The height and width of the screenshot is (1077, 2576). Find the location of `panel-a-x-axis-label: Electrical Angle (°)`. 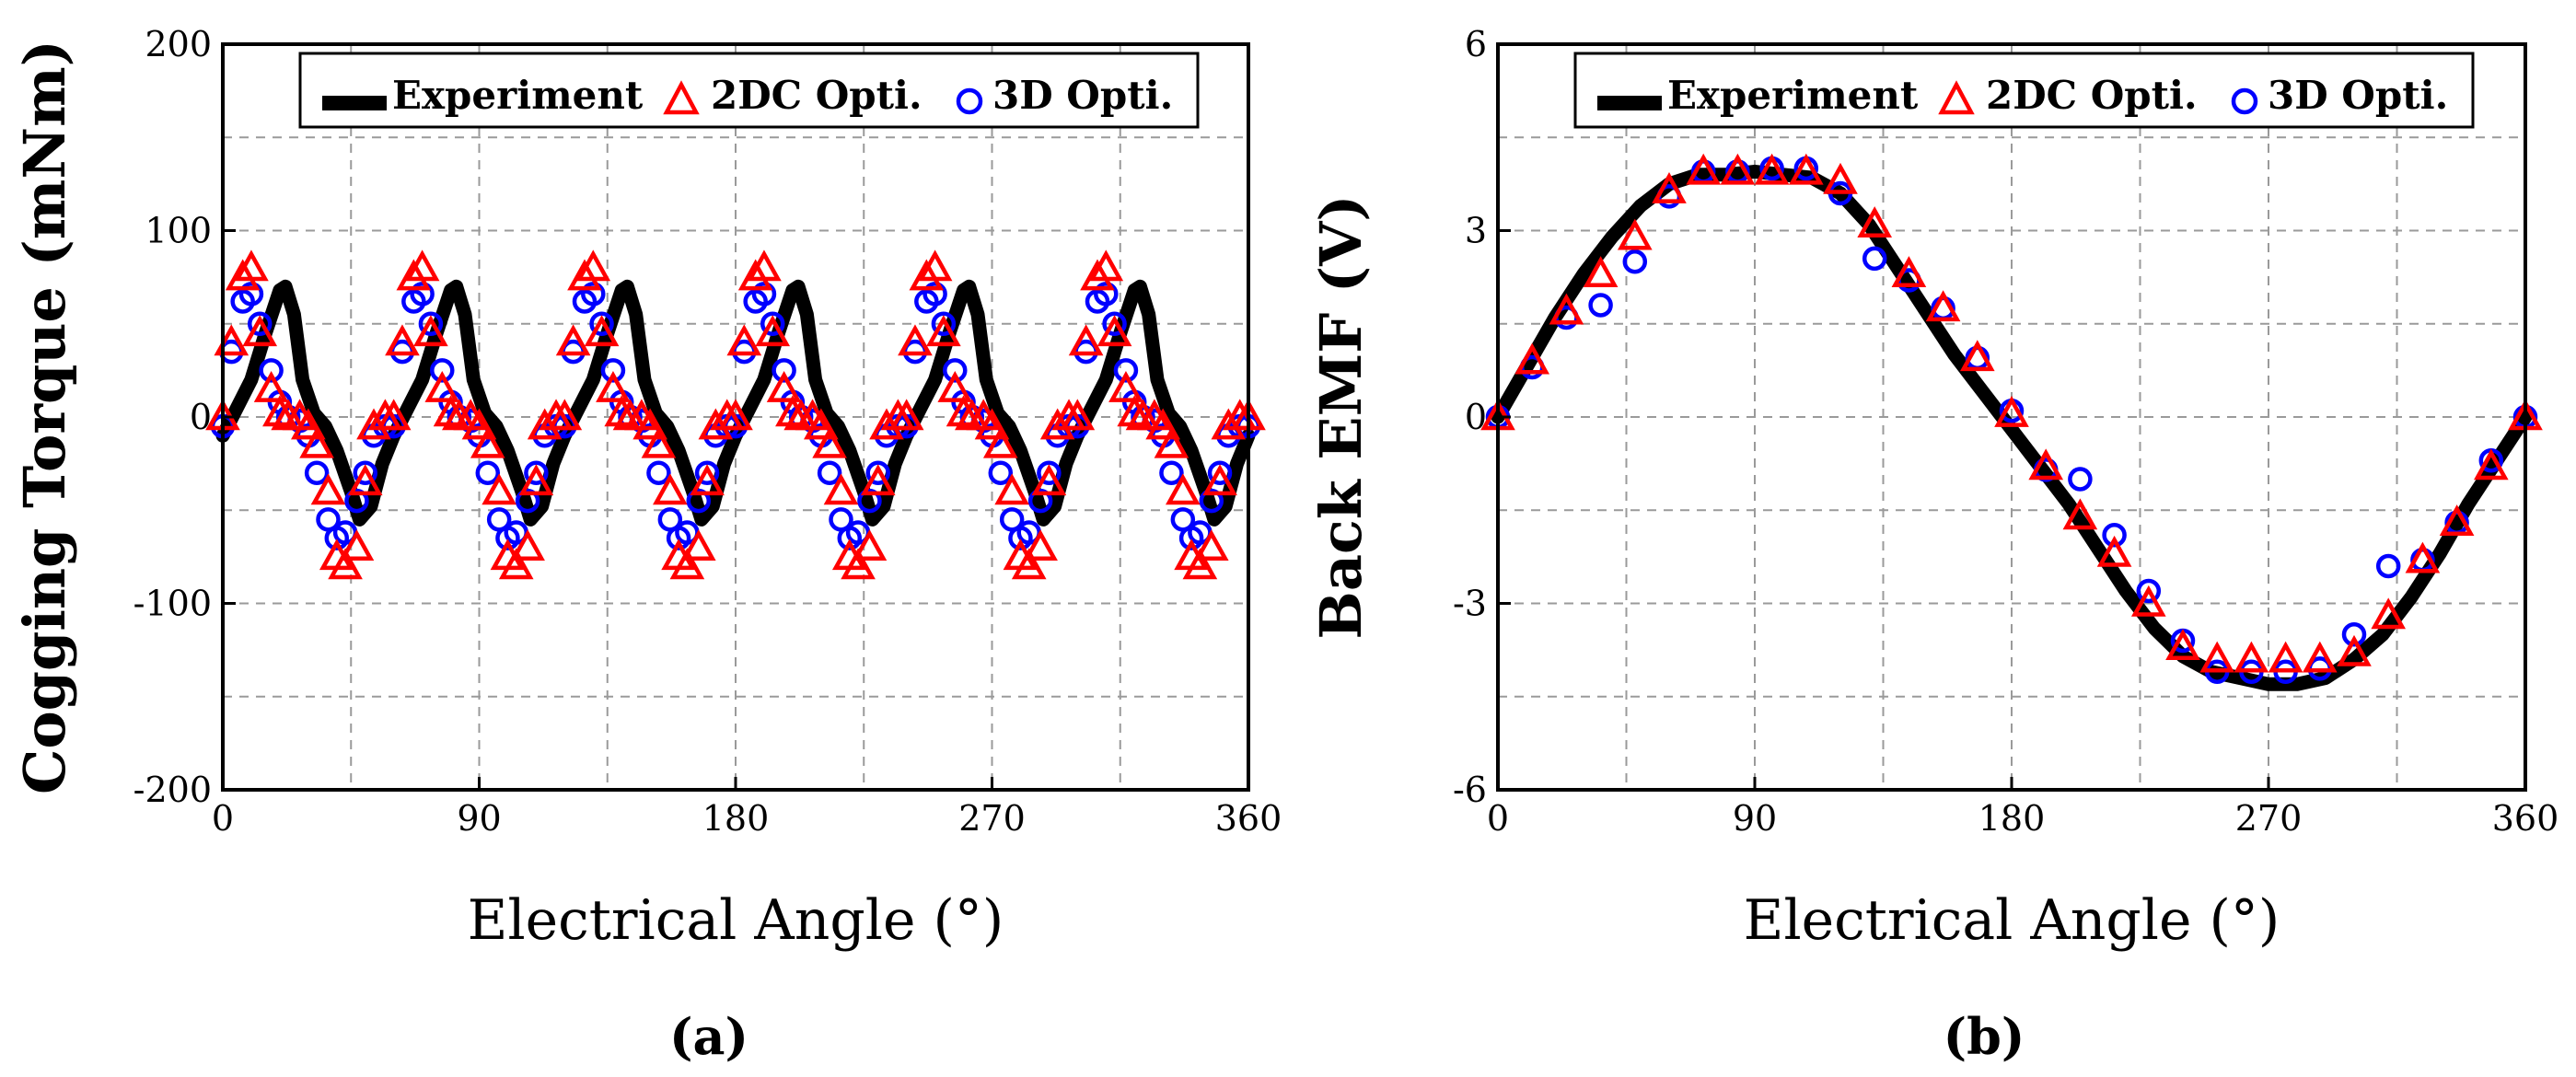

panel-a-x-axis-label: Electrical Angle (°) is located at coordinates (736, 920).